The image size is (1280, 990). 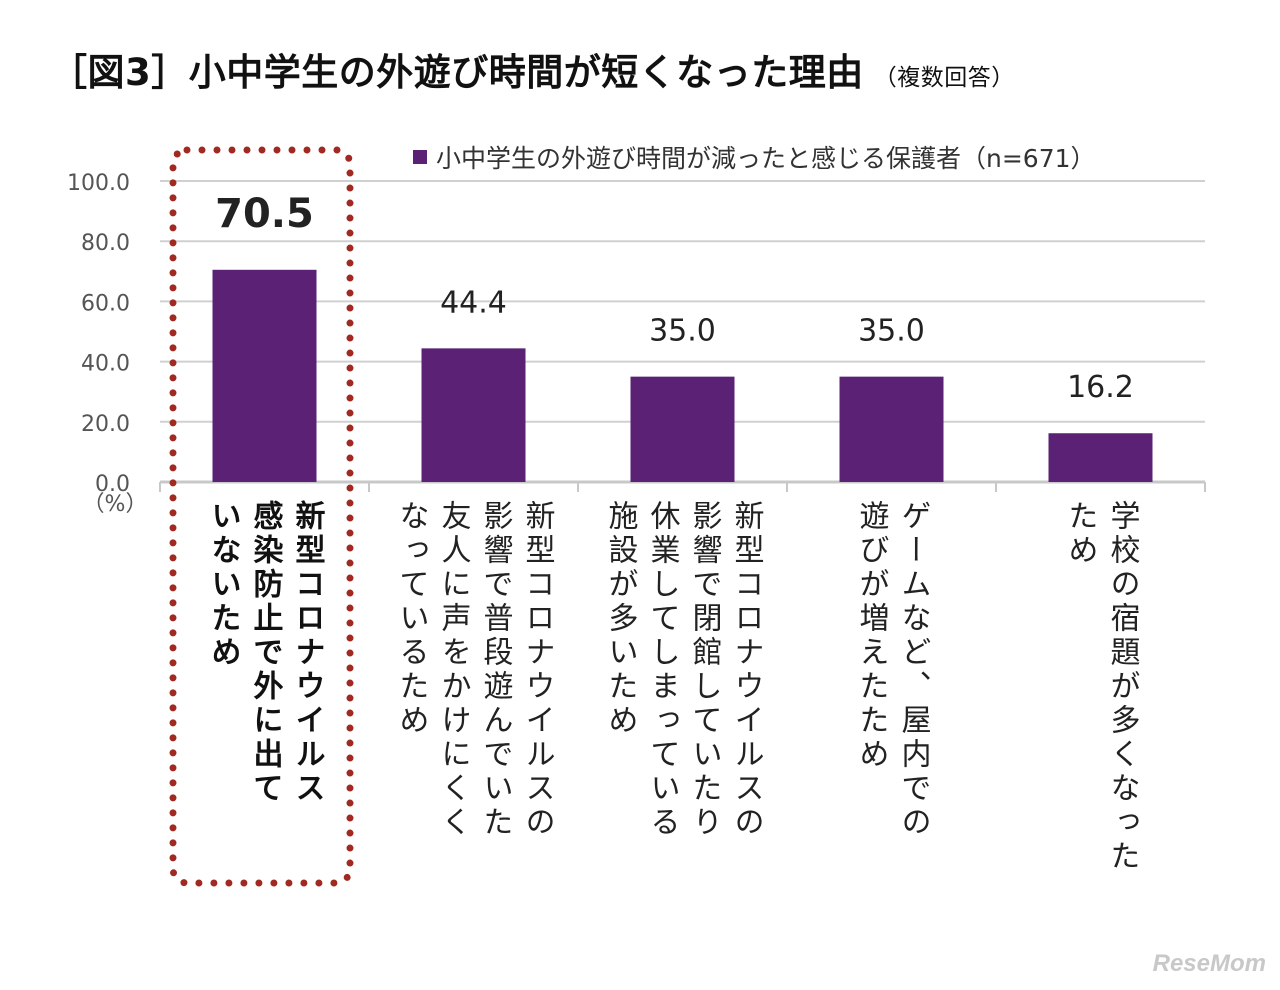 I want to click on x-tick-label: 新型コロナウイルス 感染防止で外に出て いないため, so click(x=265, y=653).